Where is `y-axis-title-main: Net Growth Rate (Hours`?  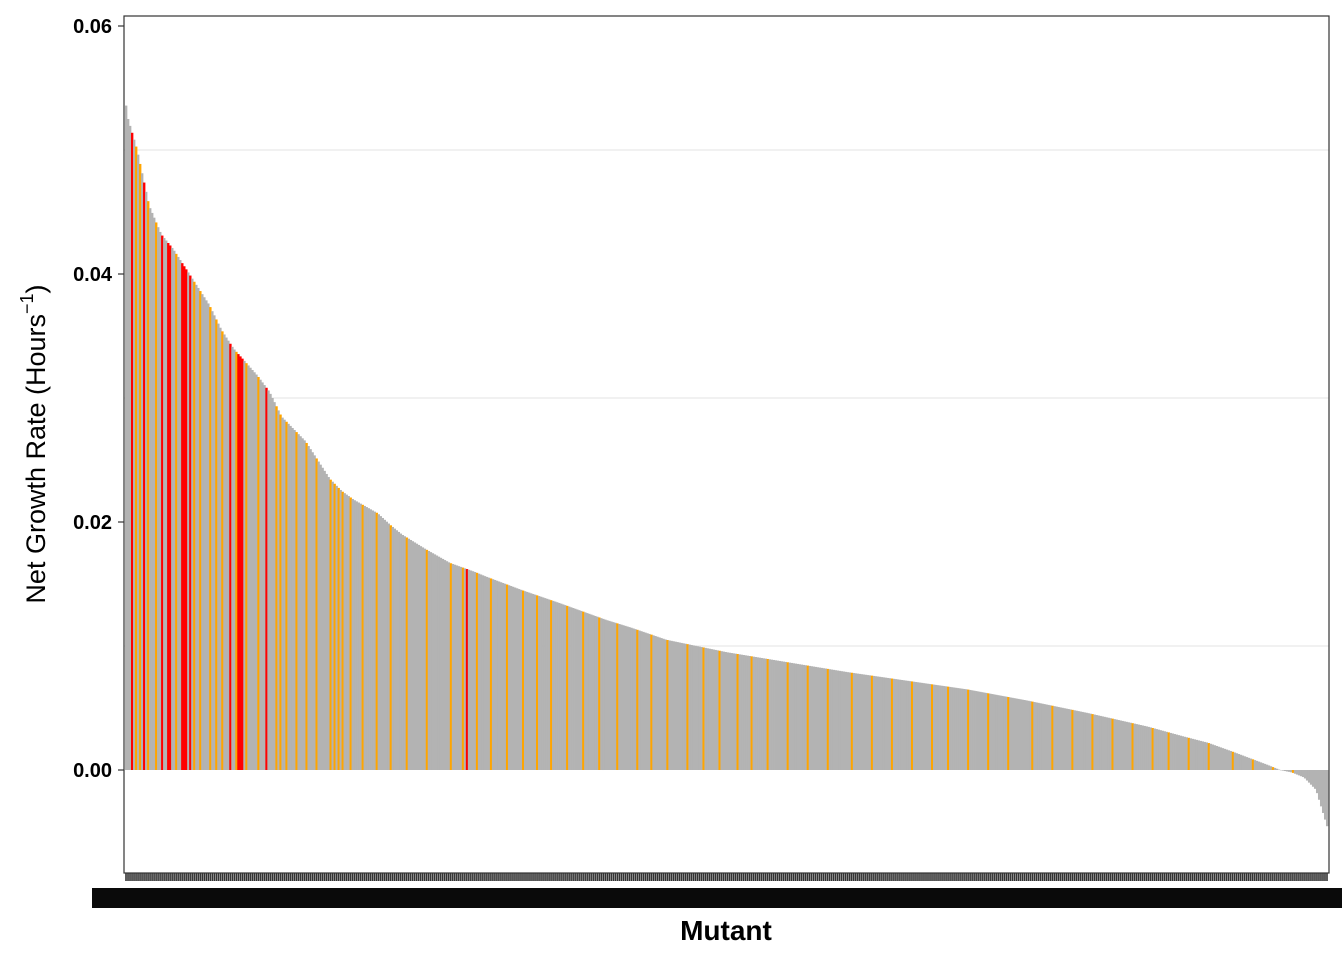
y-axis-title-main: Net Growth Rate (Hours is located at coordinates (36, 459).